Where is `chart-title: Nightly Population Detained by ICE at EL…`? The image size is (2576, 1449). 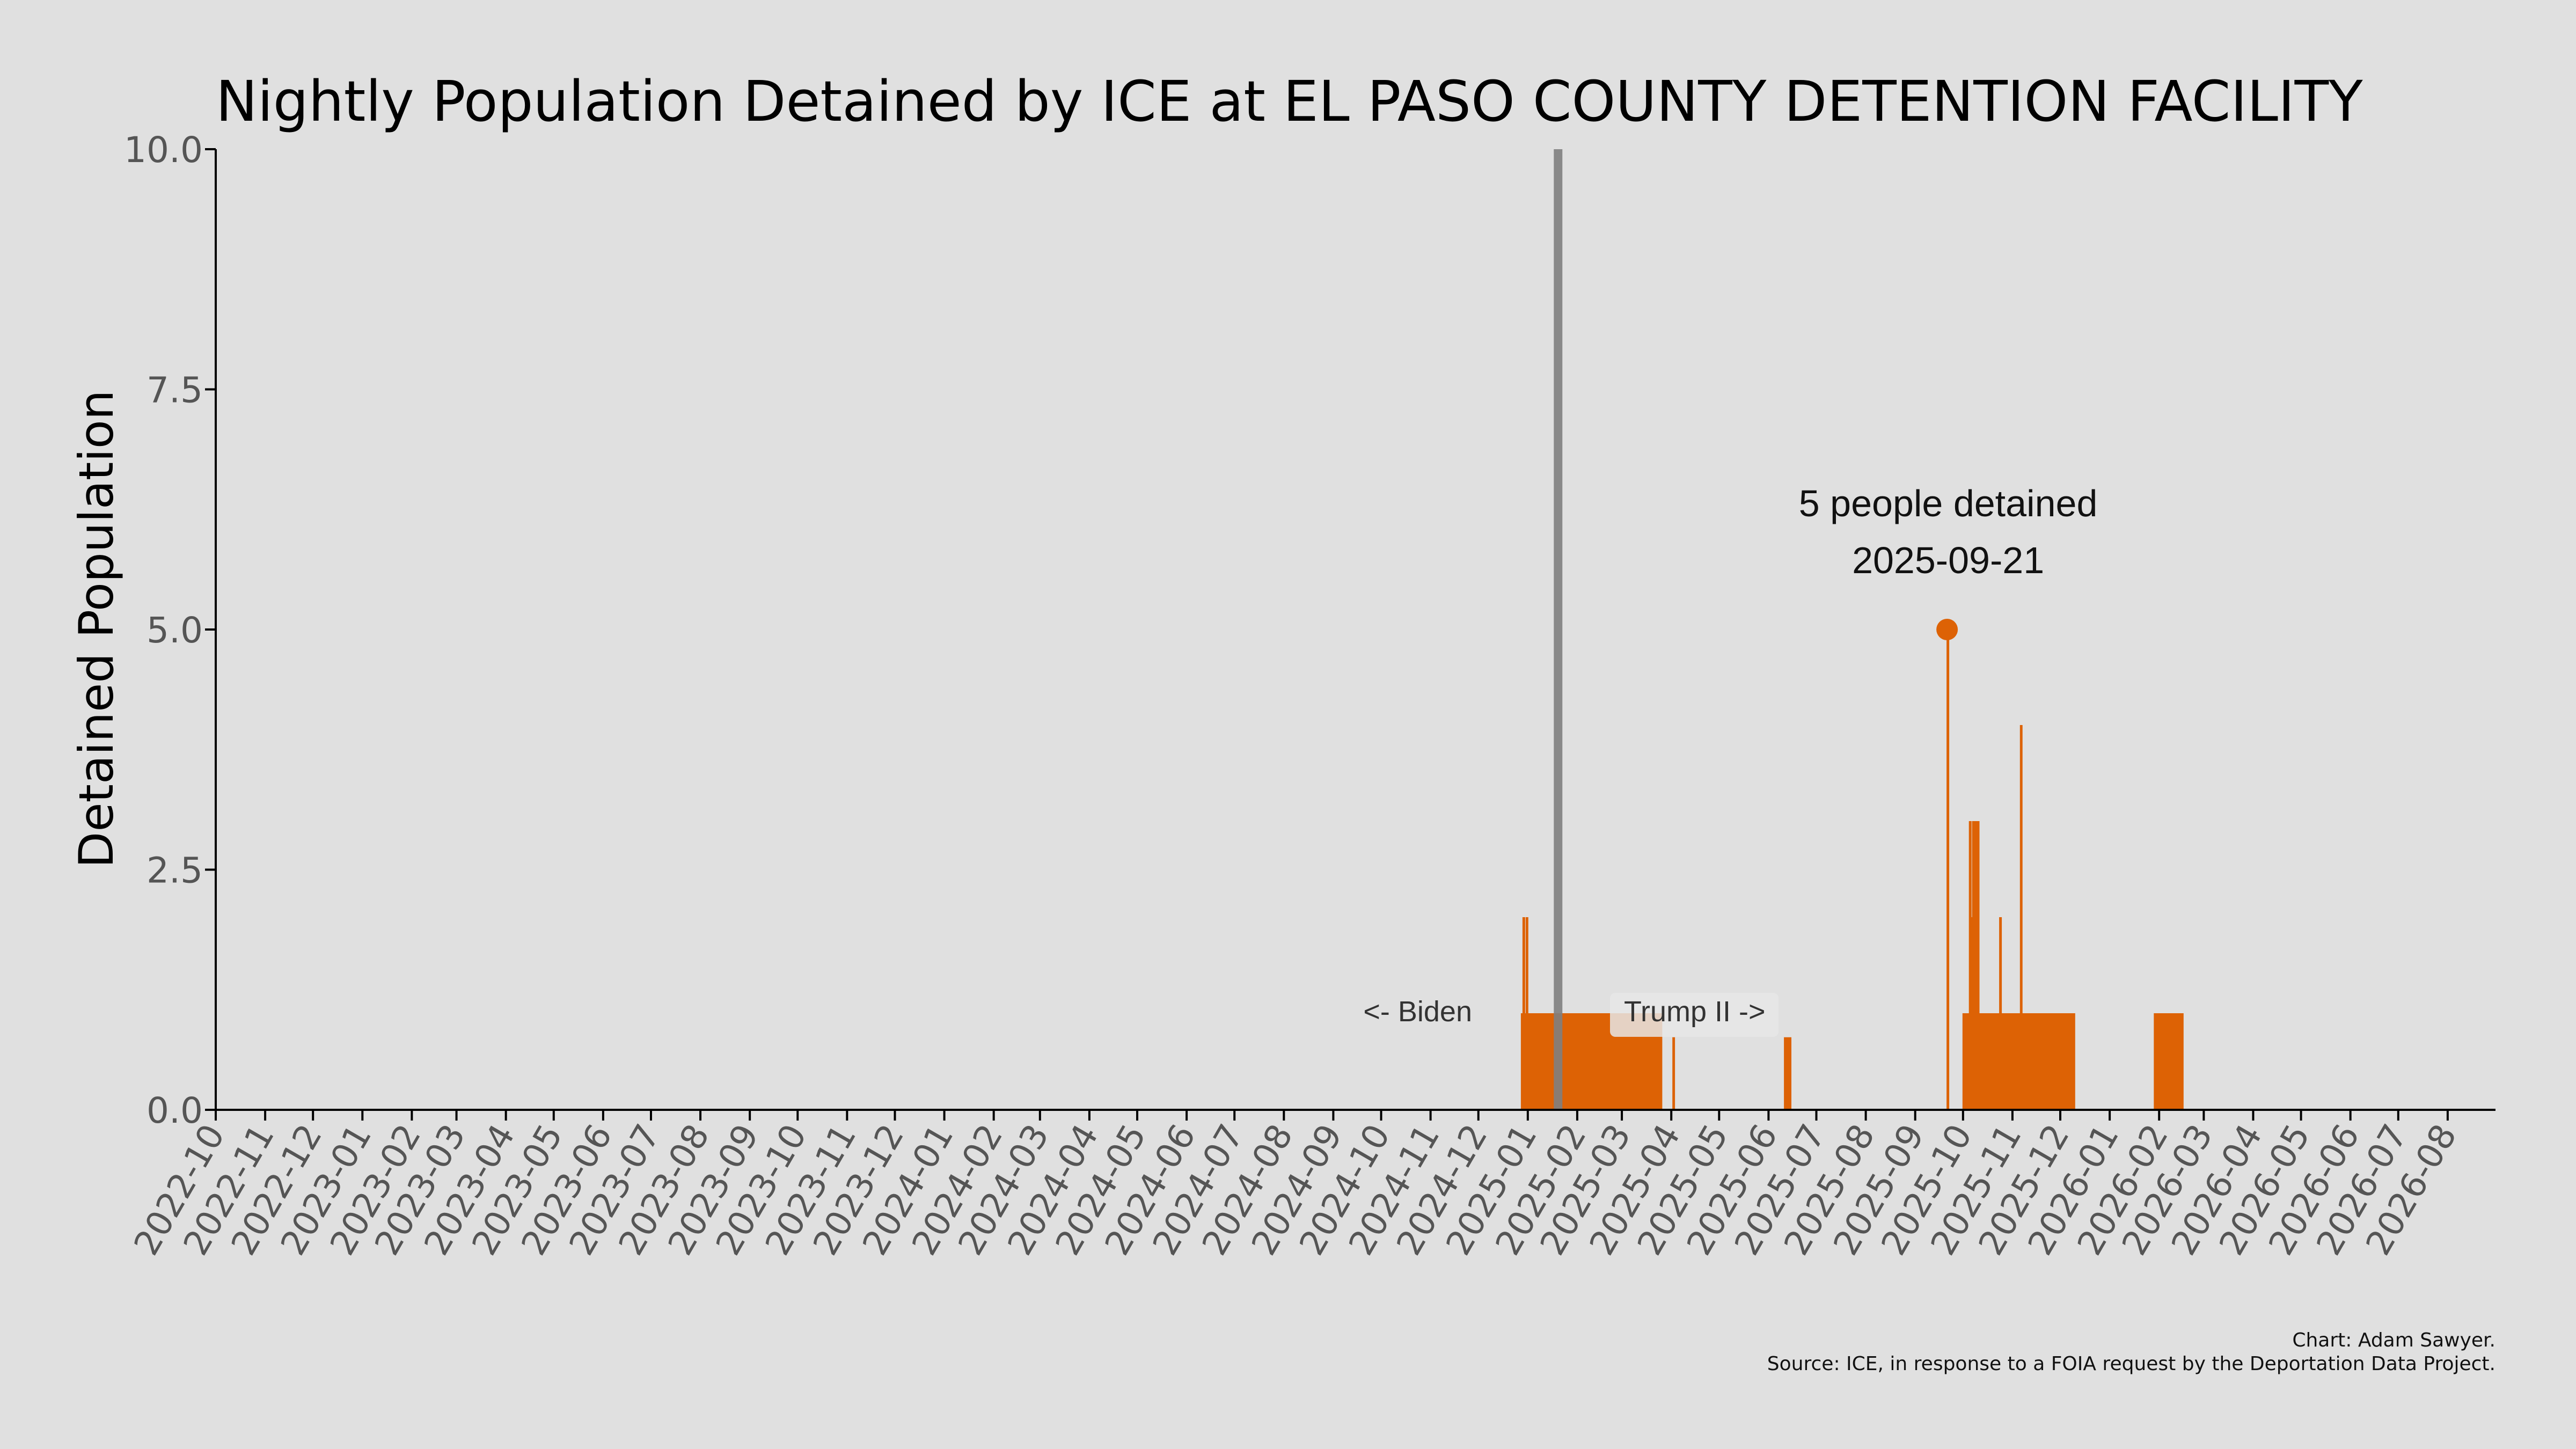
chart-title: Nightly Population Detained by ICE at EL… is located at coordinates (1289, 101).